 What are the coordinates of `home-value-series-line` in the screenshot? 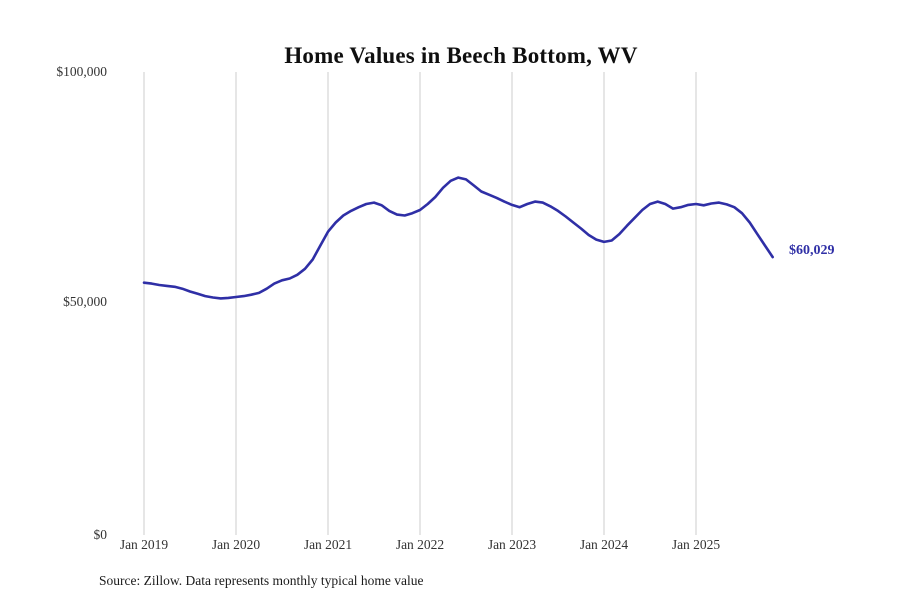 It's located at (458, 238).